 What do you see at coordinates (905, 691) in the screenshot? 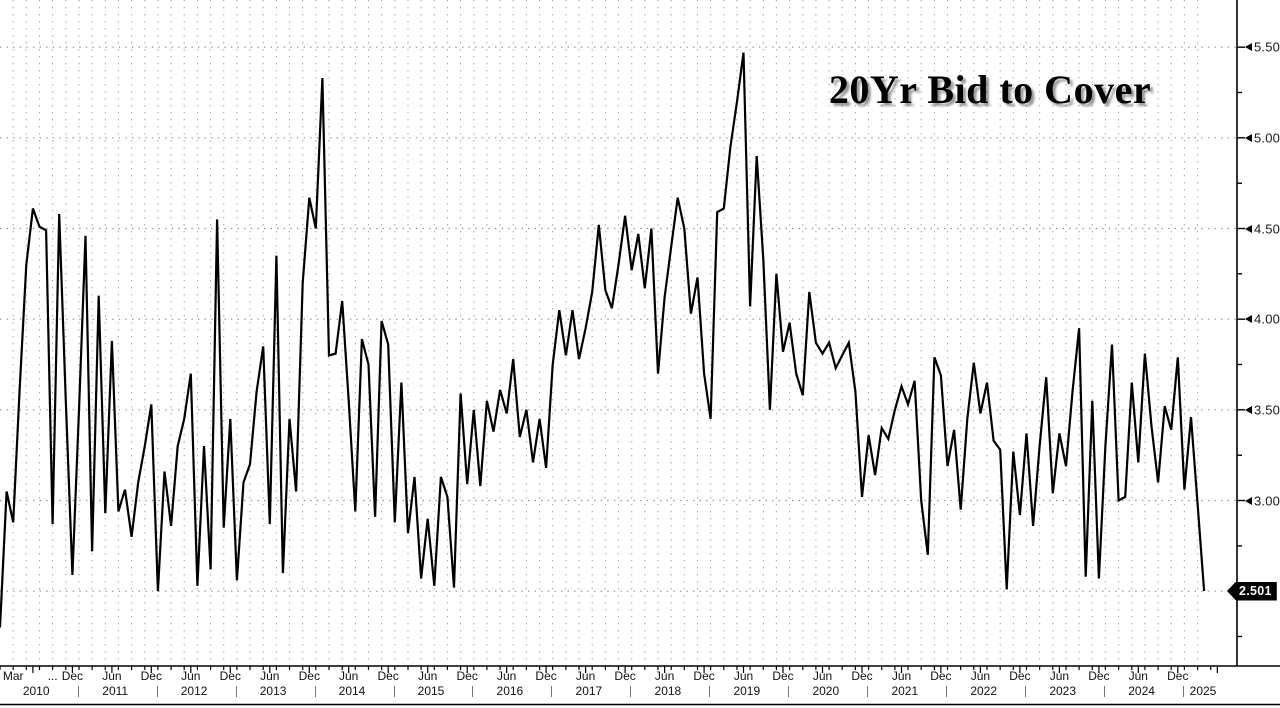
I see `x-axis-year-label: 2021` at bounding box center [905, 691].